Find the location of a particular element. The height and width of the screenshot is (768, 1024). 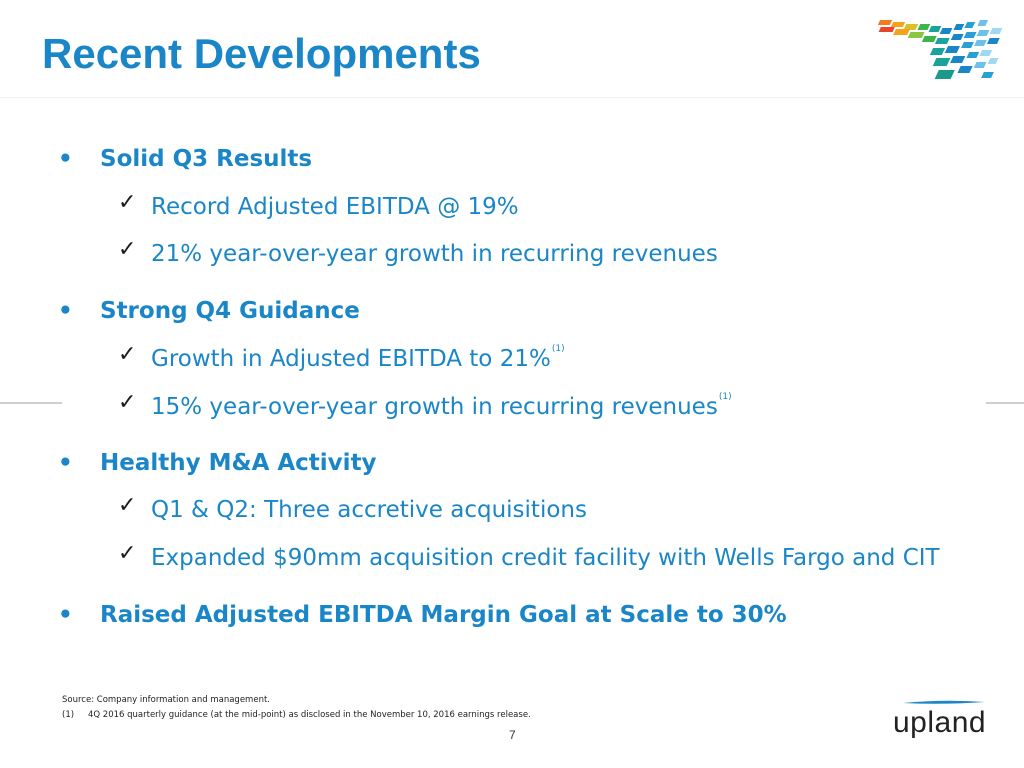

sub-item-text: Record Adjusted EBITDA @ 19% is located at coordinates (335, 207).